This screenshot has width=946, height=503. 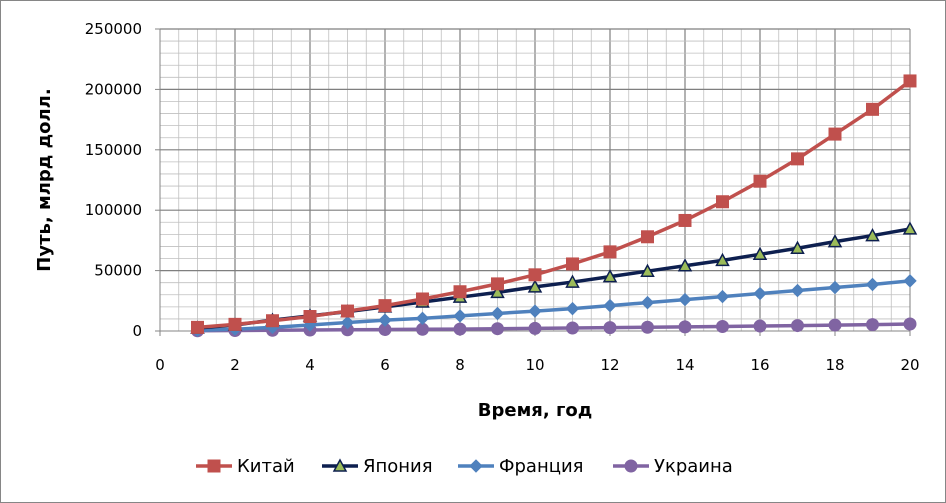 I want to click on legend-item-3: Франция, so click(x=521, y=466).